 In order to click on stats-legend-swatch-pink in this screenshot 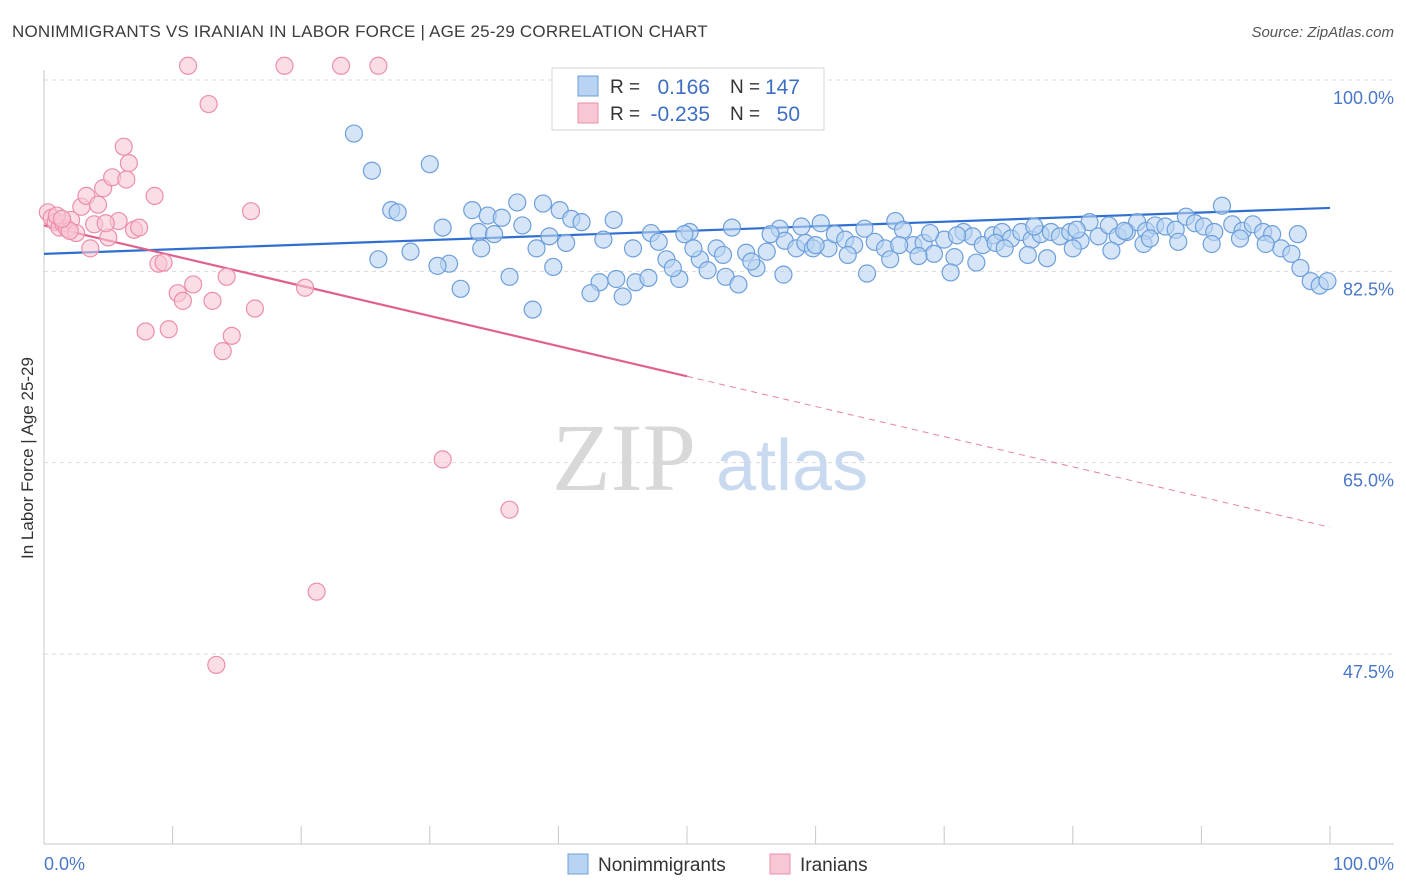, I will do `click(588, 113)`.